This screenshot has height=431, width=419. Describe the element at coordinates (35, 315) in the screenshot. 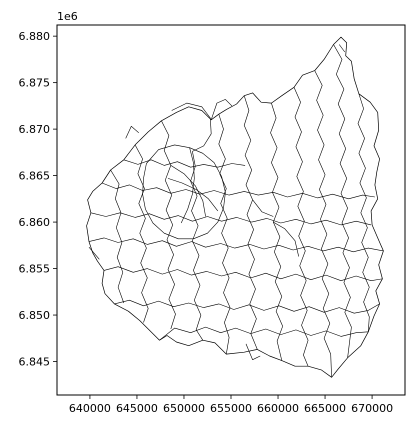

I see `y-tick-label: 6.850` at that location.